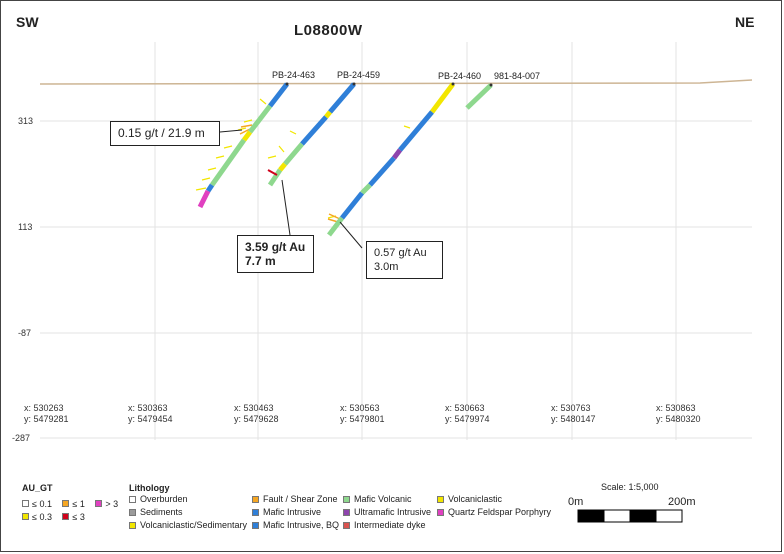 The image size is (784, 554). What do you see at coordinates (37, 517) in the screenshot?
I see `au-legend-item: ≤ 0.3` at bounding box center [37, 517].